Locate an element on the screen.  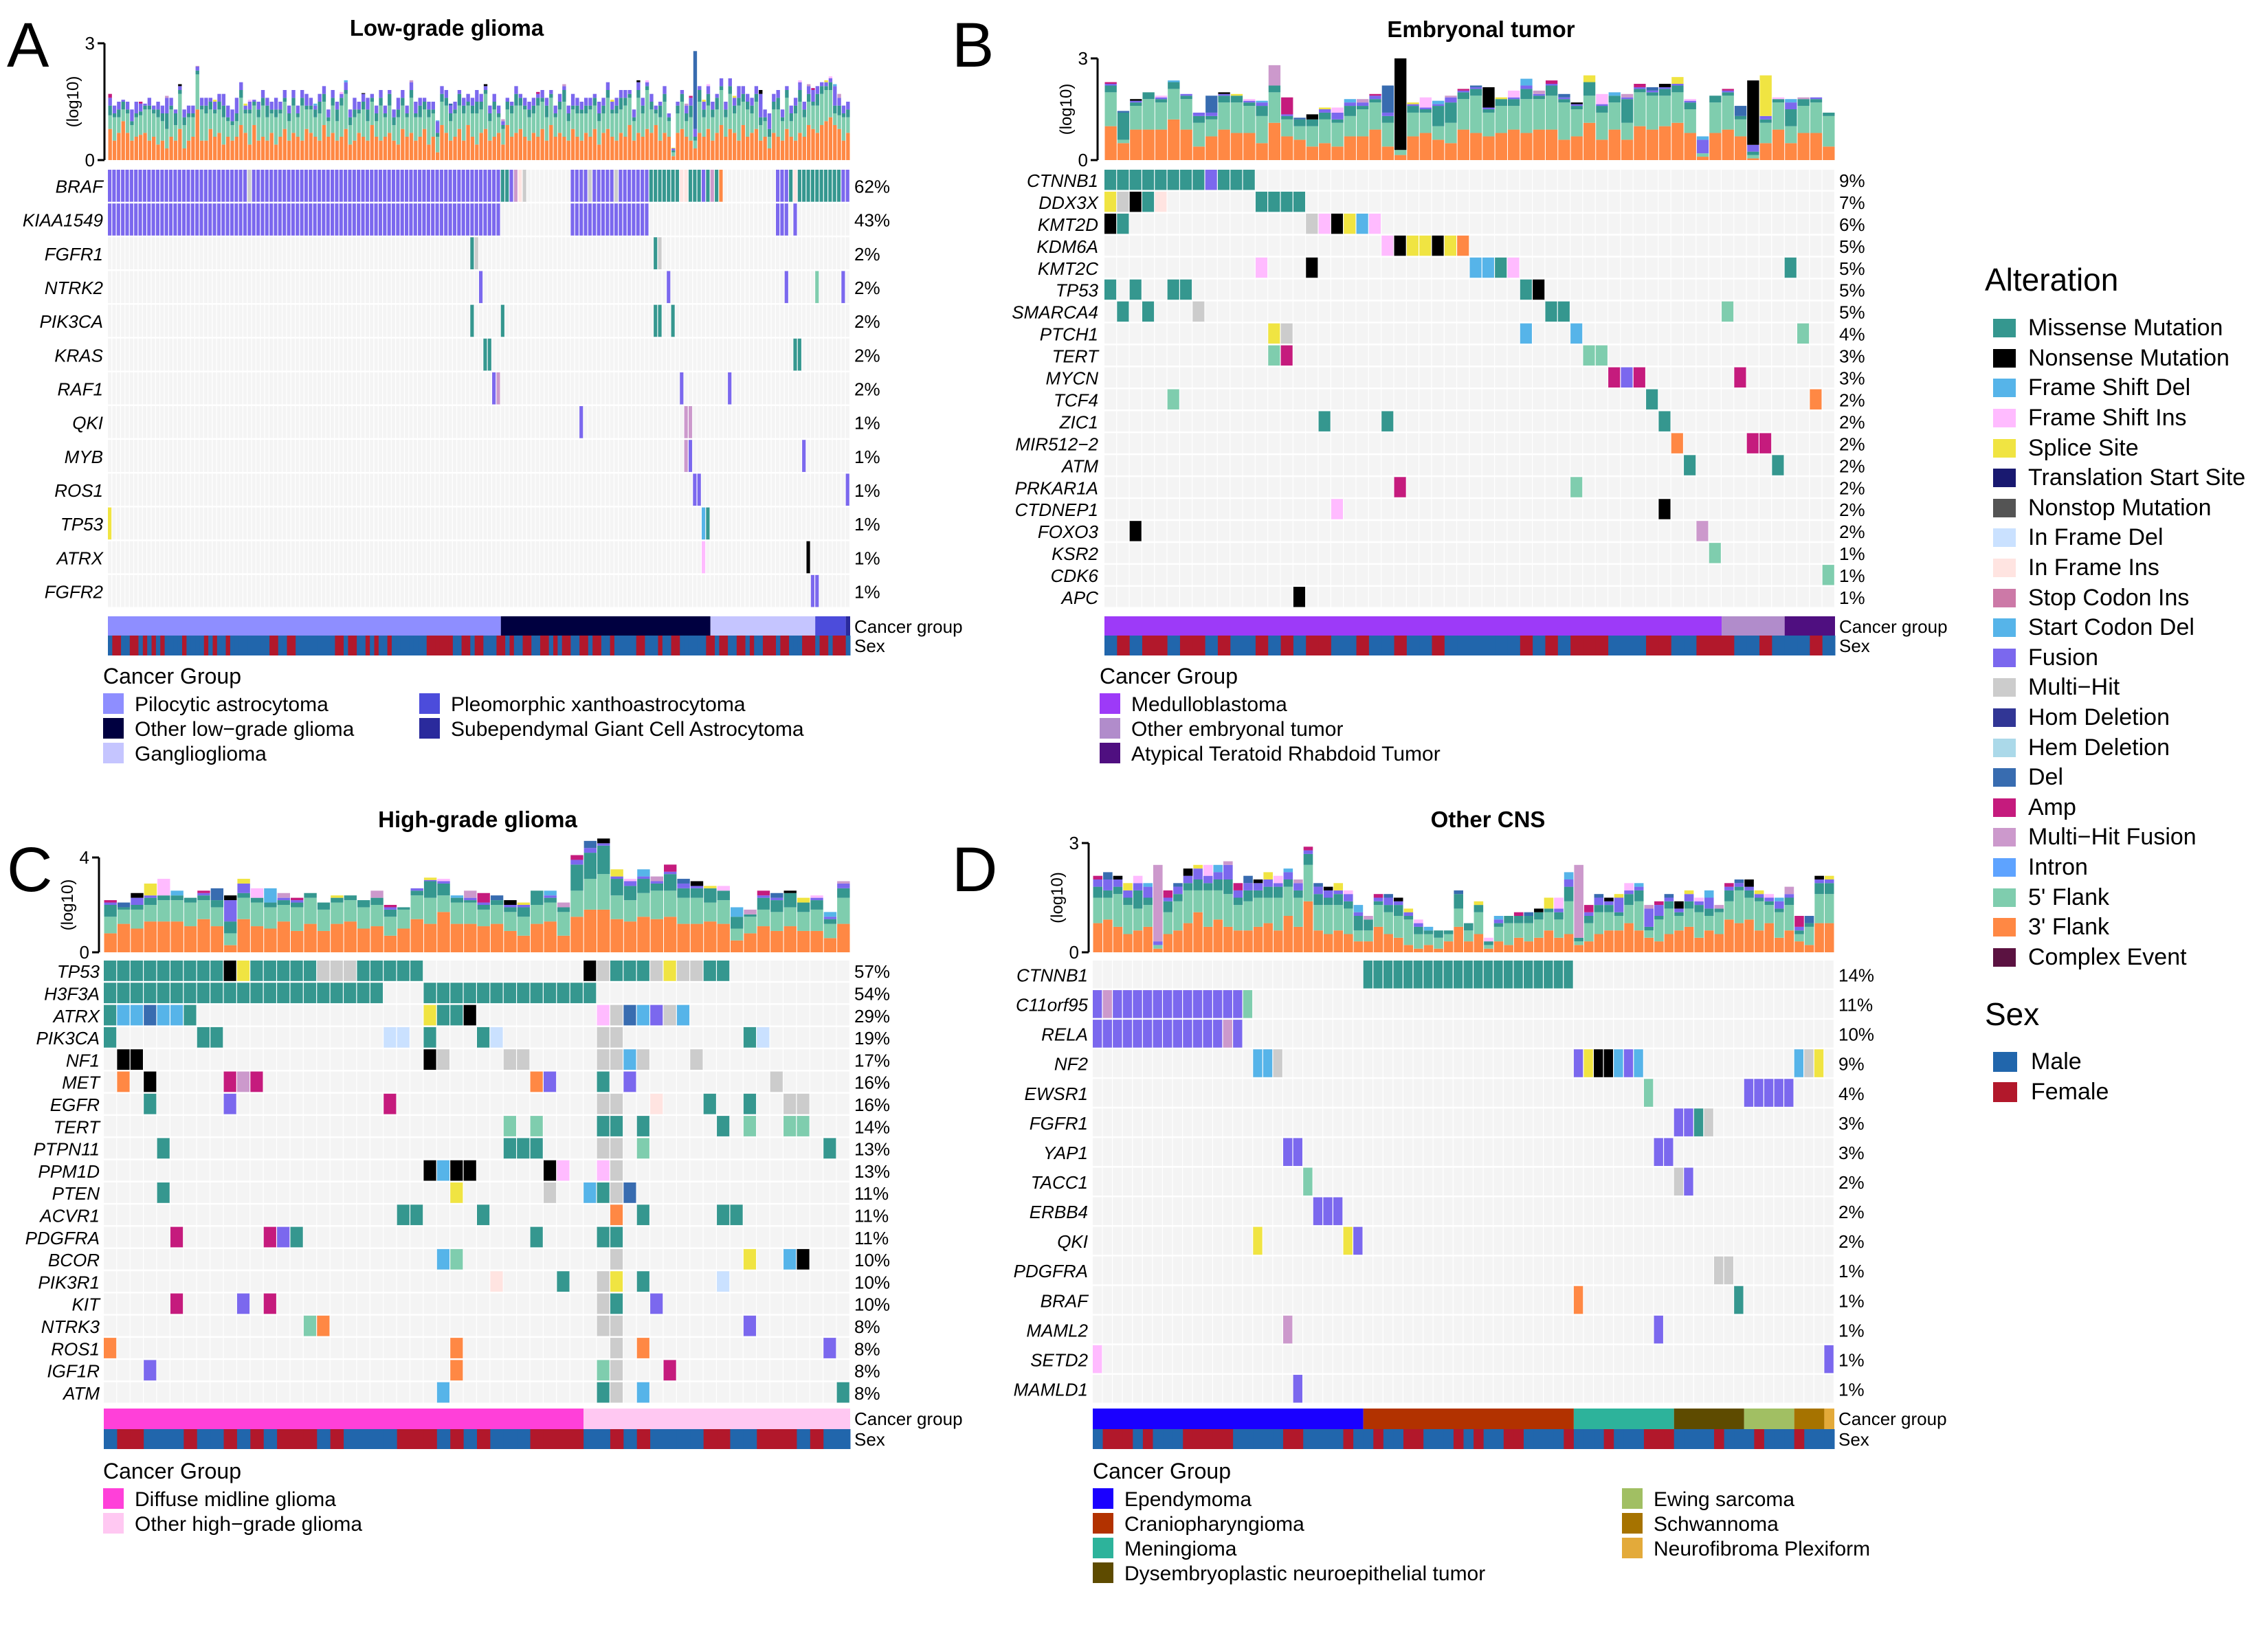
sex-track-cell is located at coordinates (163, 645).